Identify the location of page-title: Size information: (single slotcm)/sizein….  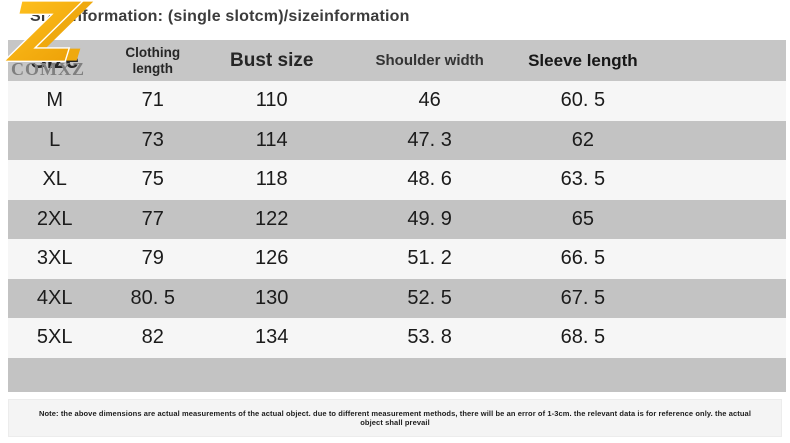
(220, 16).